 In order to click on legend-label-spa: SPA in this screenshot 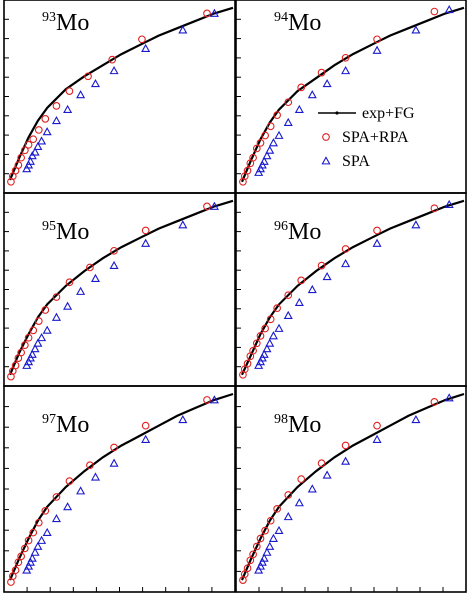, I will do `click(356, 161)`.